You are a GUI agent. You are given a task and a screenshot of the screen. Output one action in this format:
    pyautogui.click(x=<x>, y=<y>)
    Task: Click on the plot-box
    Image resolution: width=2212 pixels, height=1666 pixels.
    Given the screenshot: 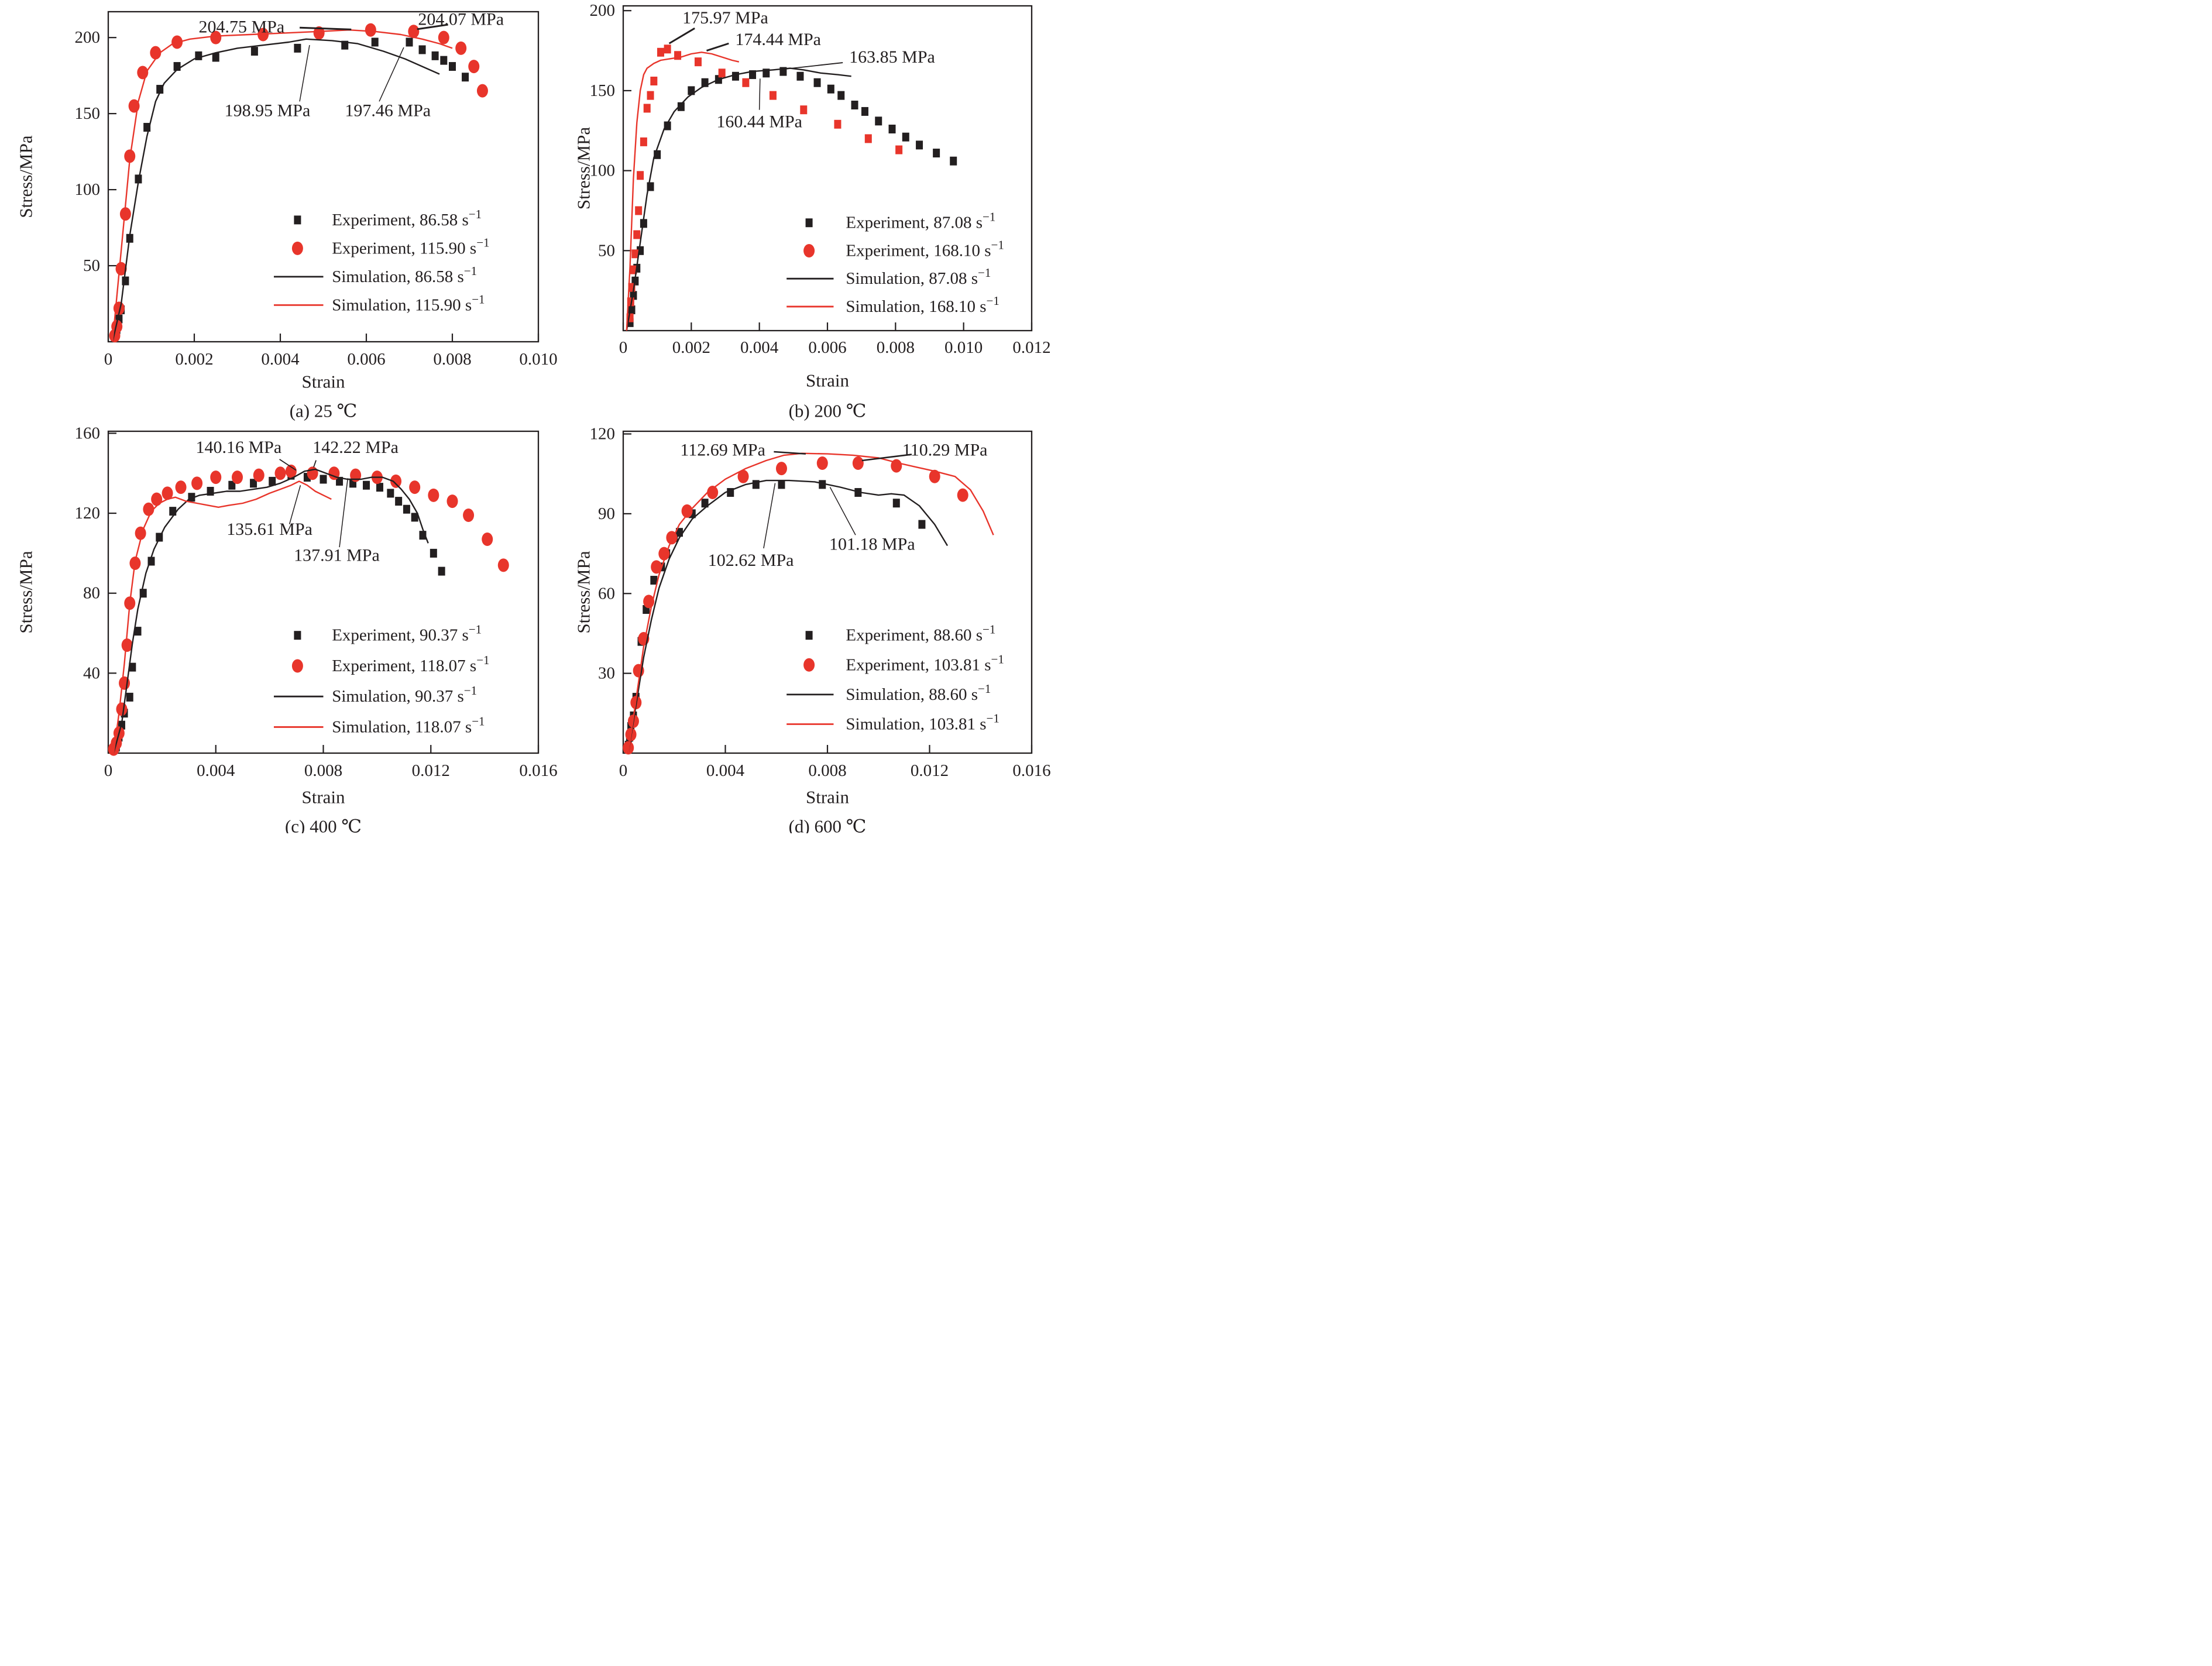 What is the action you would take?
    pyautogui.click(x=827, y=592)
    